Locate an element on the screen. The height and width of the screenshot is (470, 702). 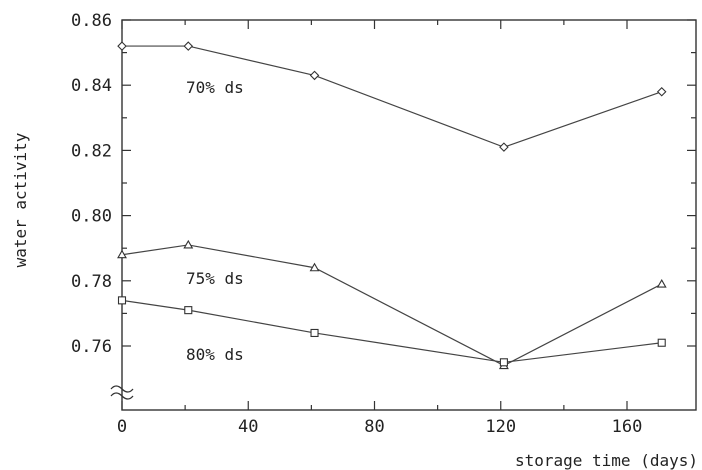
x-tick-label: 160 is located at coordinates (627, 427).